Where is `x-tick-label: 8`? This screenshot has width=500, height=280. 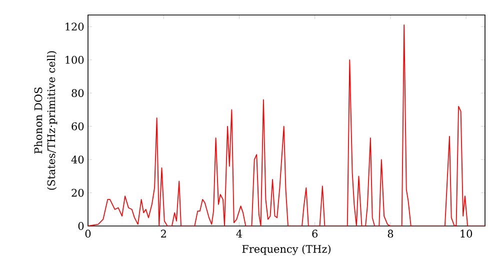 x-tick-label: 8 is located at coordinates (391, 234).